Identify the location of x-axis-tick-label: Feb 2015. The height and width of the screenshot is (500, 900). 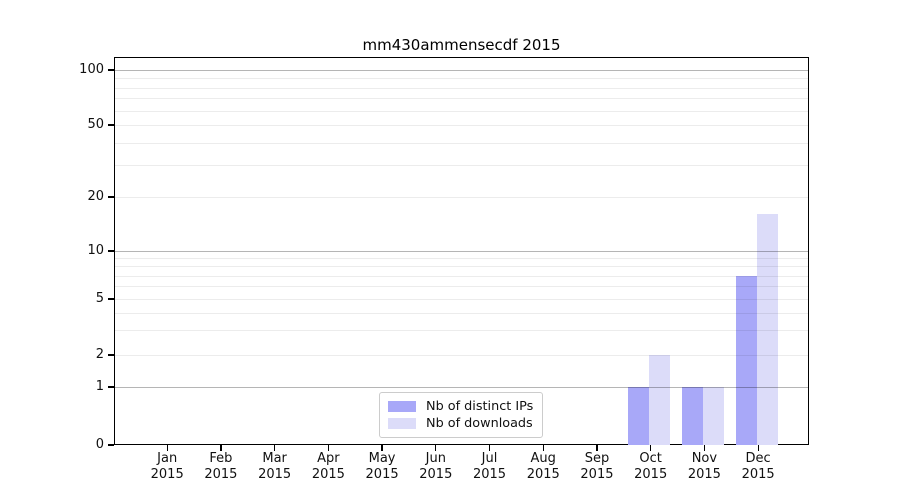
(221, 466).